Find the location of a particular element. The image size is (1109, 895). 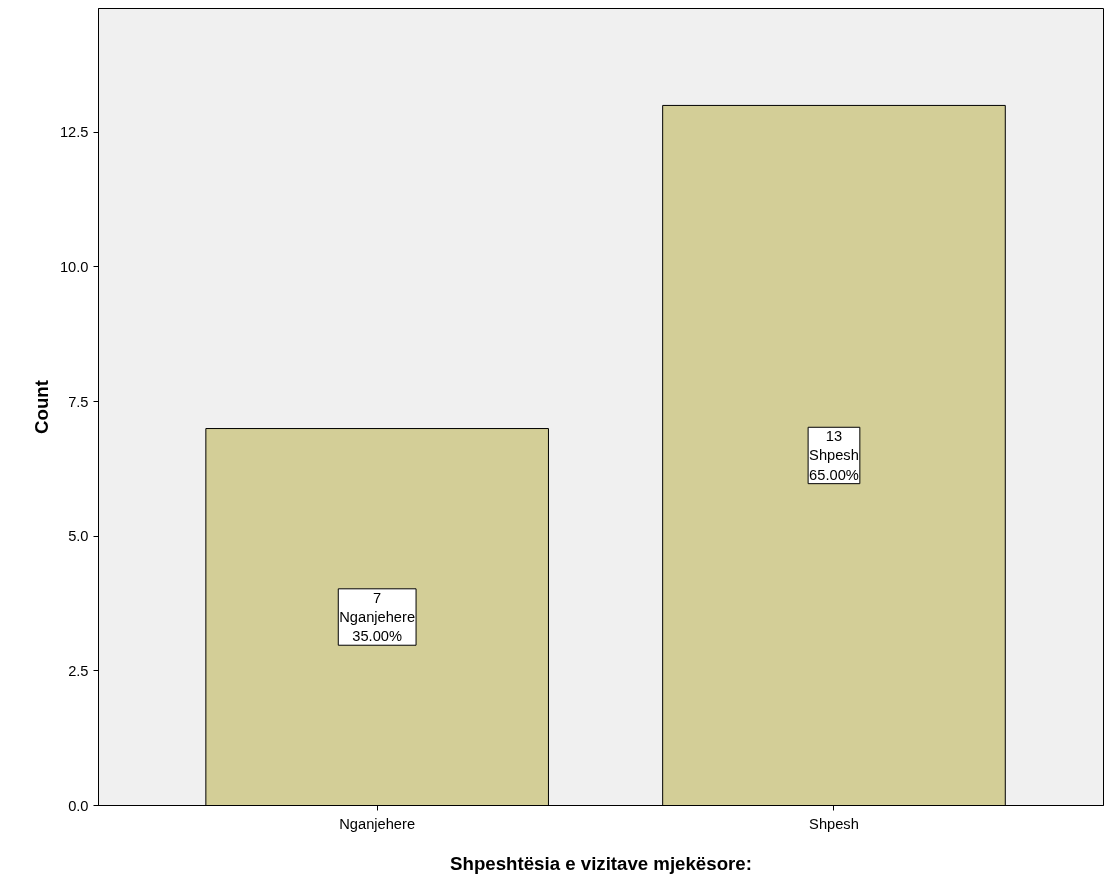

y-tick-label: 2.5 is located at coordinates (78, 670).